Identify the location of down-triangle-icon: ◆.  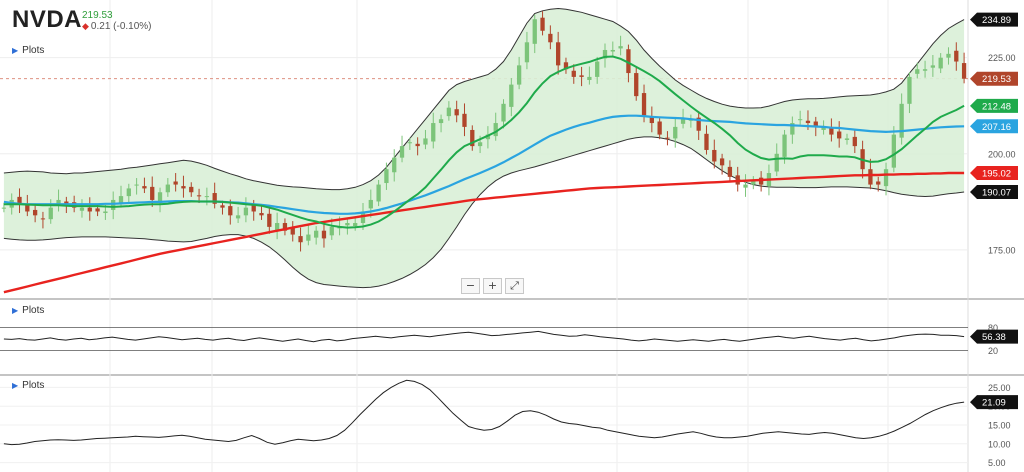
(85, 26).